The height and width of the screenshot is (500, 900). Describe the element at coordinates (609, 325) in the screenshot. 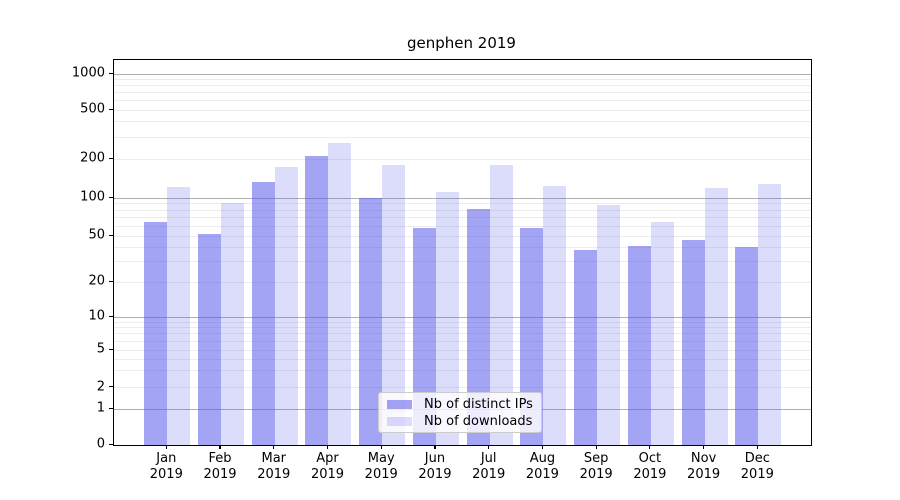

I see `bar-nb-of-downloads-sep` at that location.